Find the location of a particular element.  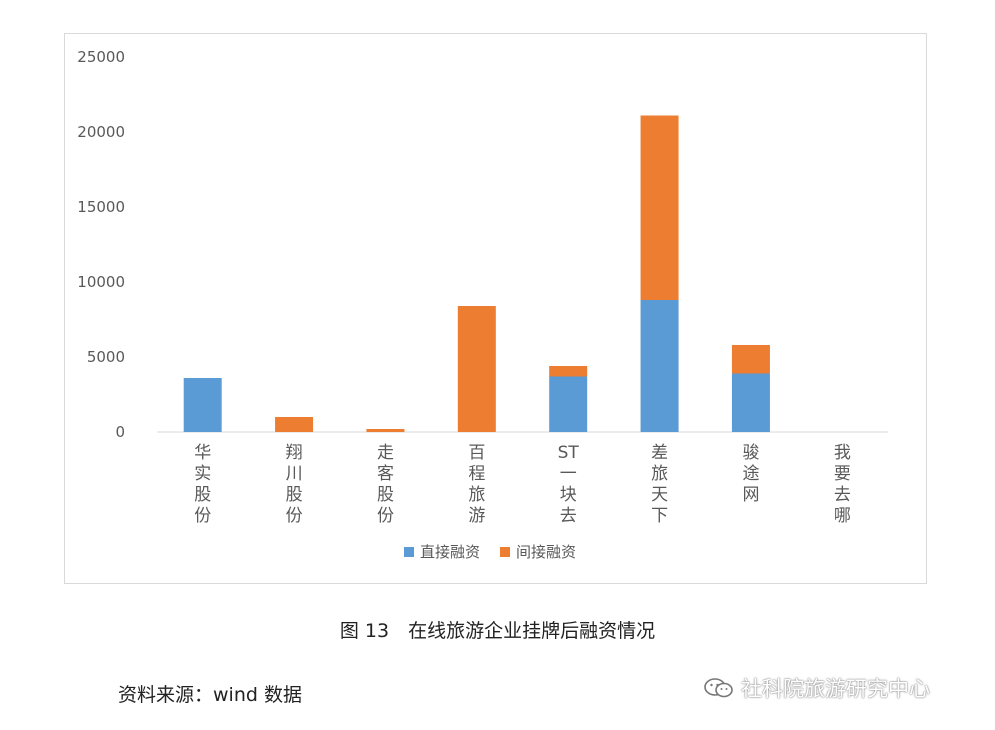

category-label-char: 差 is located at coordinates (659, 453).